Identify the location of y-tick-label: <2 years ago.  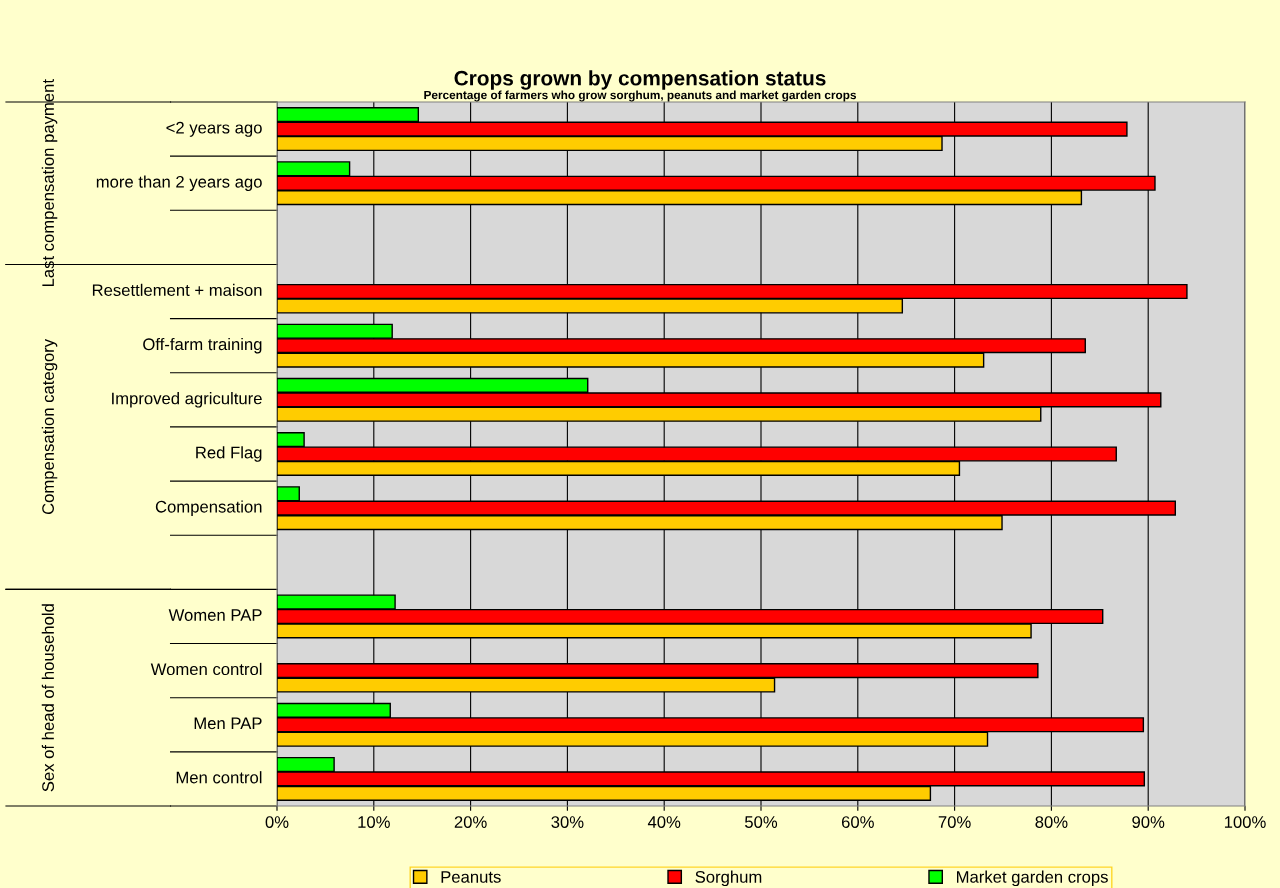
(214, 129).